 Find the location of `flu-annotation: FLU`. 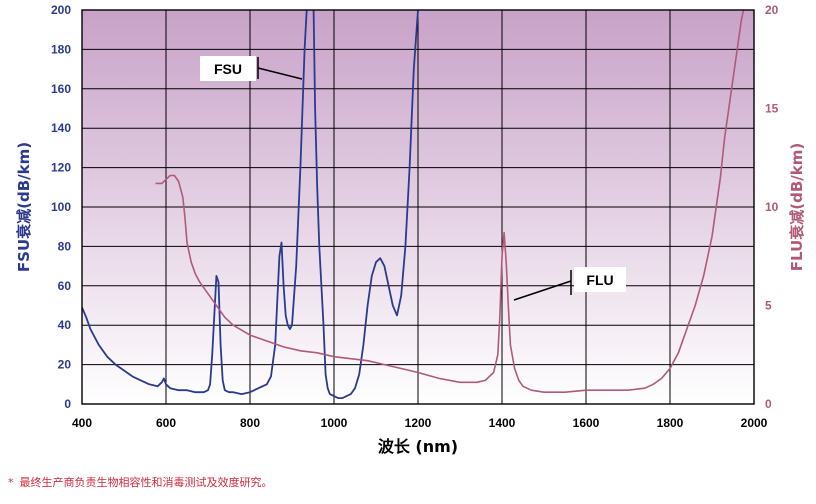

flu-annotation: FLU is located at coordinates (569, 284).